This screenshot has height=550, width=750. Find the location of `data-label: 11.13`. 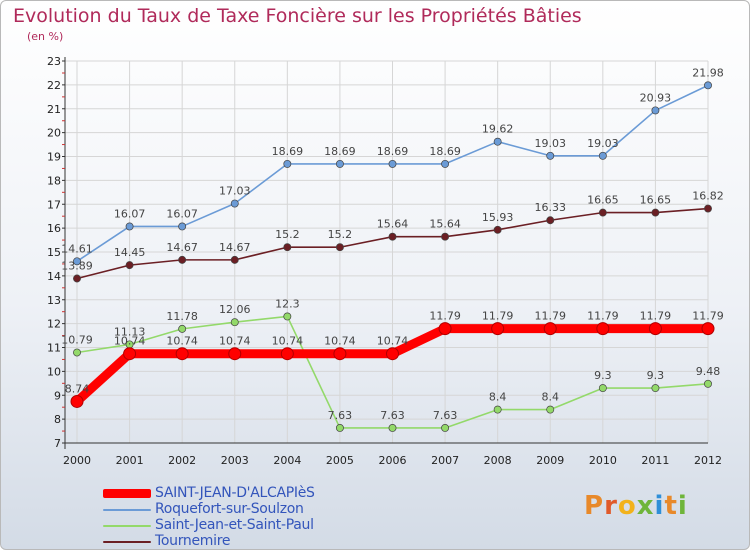

data-label: 11.13 is located at coordinates (130, 331).